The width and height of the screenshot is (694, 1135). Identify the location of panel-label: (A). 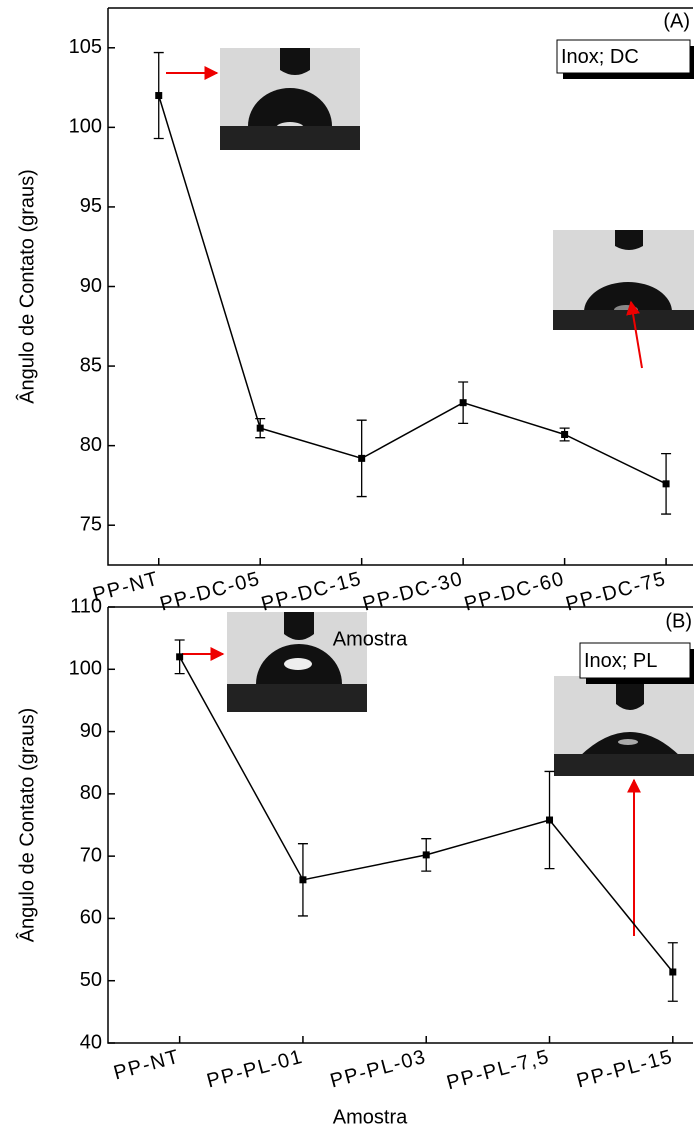
(676, 21).